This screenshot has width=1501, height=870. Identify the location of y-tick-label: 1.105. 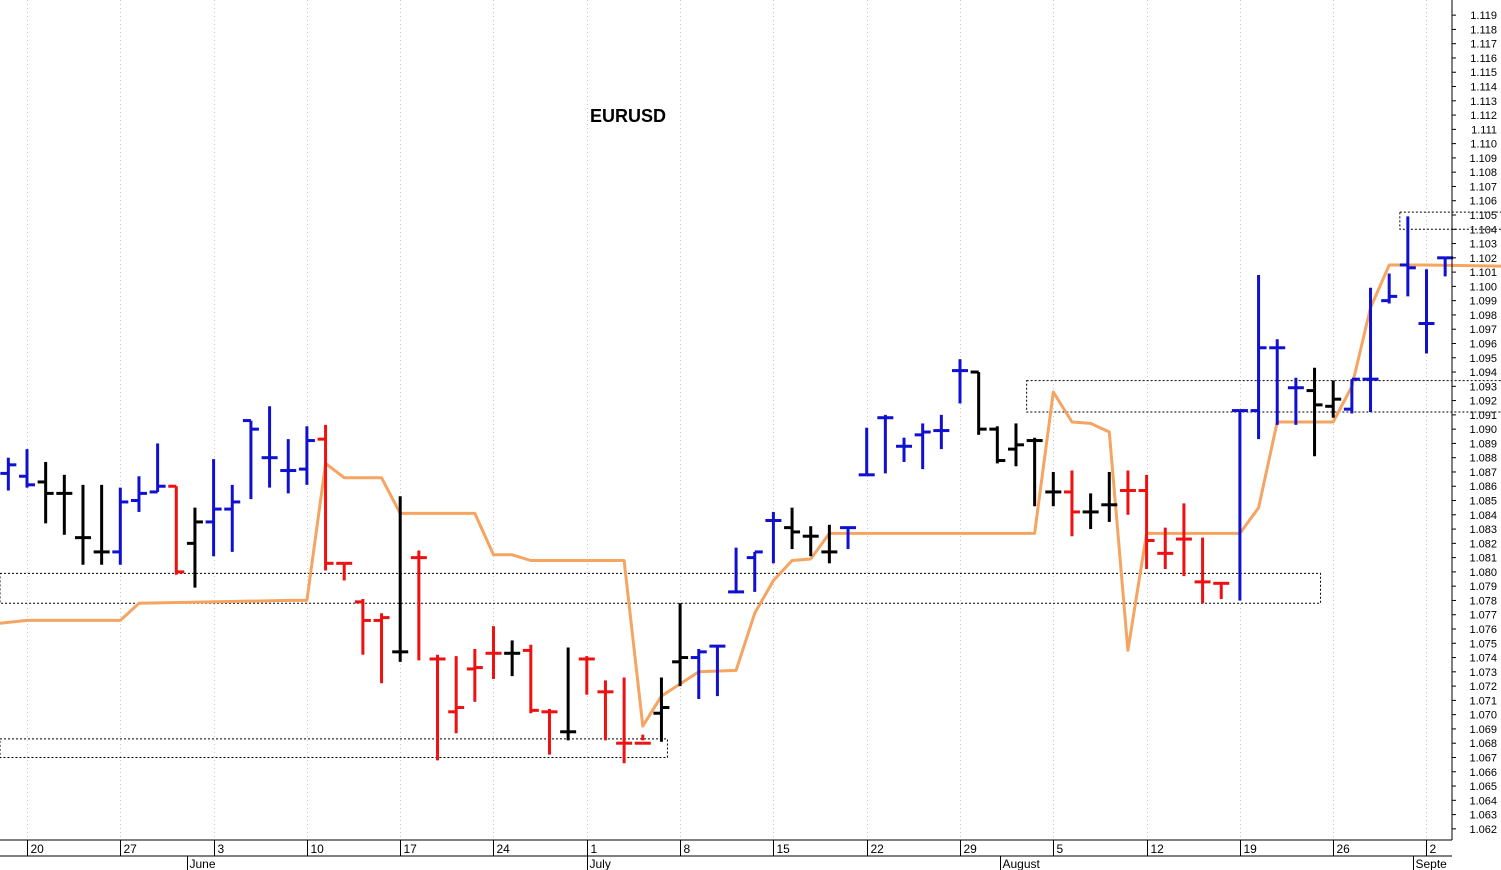
(1483, 216).